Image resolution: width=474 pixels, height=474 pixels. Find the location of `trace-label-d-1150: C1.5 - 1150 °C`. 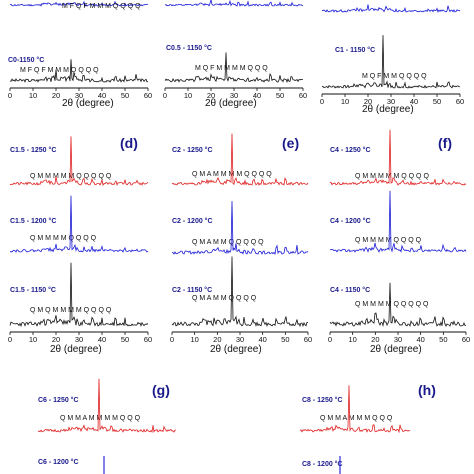

trace-label-d-1150: C1.5 - 1150 °C is located at coordinates (33, 290).